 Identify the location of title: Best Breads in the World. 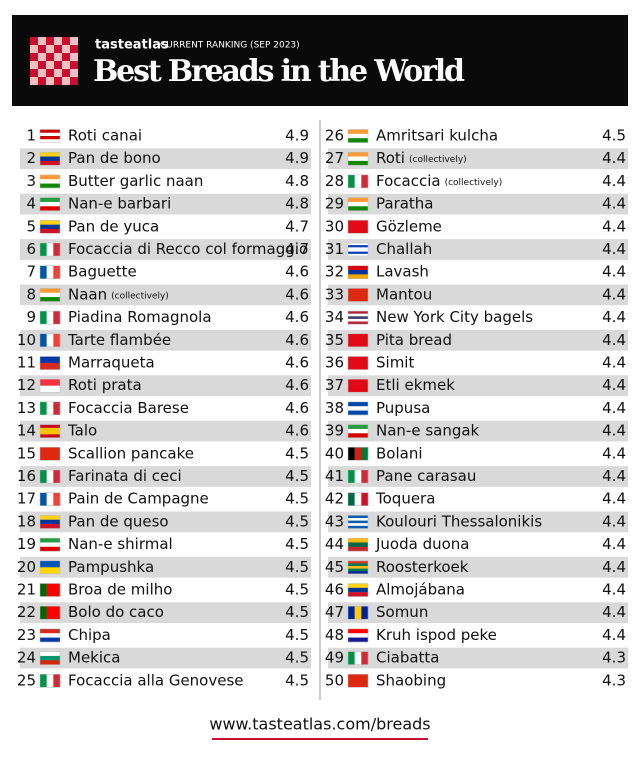
(279, 71).